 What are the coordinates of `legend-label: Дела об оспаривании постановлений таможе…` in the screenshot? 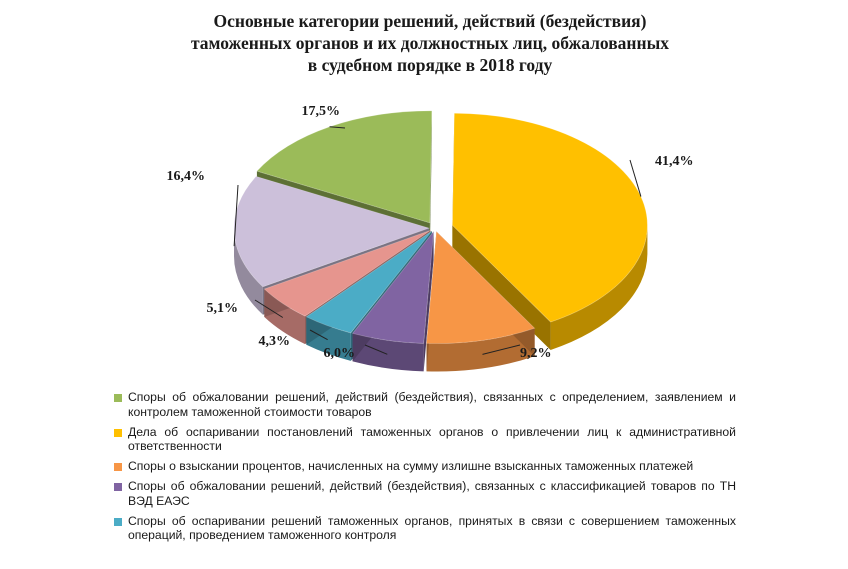 It's located at (432, 439).